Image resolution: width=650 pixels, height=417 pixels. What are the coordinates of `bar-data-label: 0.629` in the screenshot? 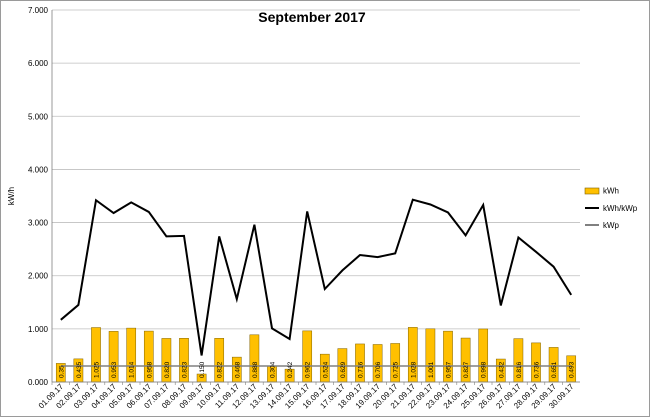 It's located at (343, 369).